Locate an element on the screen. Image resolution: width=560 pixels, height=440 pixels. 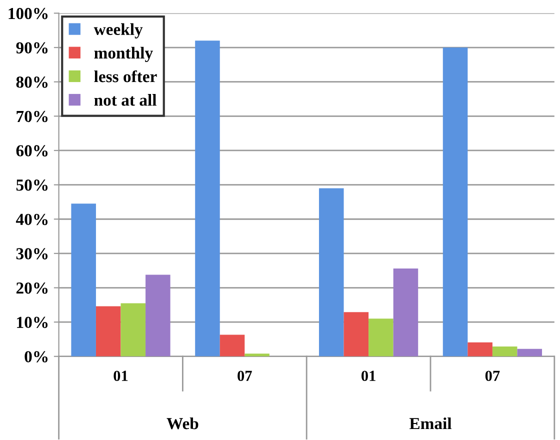
y-tick-label: 50% is located at coordinates (32, 185).